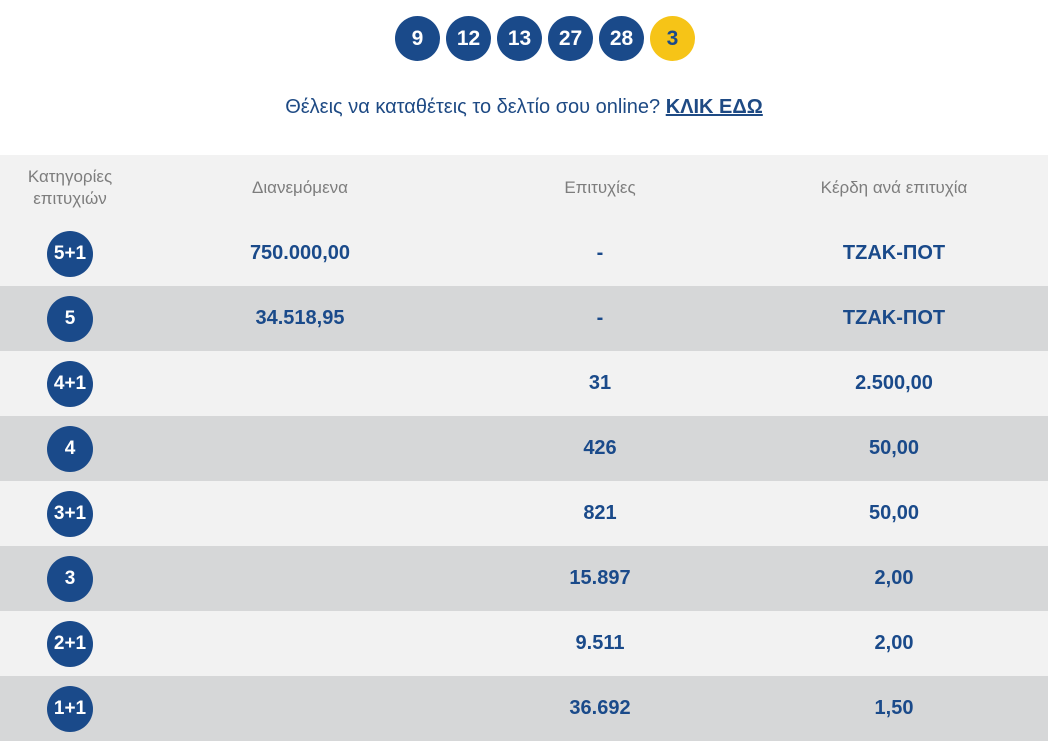  Describe the element at coordinates (600, 513) in the screenshot. I see `winners-cell: 821` at that location.